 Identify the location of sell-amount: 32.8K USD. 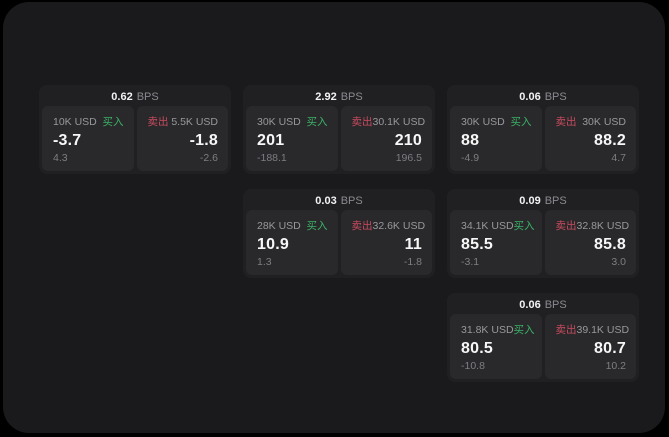
(603, 225).